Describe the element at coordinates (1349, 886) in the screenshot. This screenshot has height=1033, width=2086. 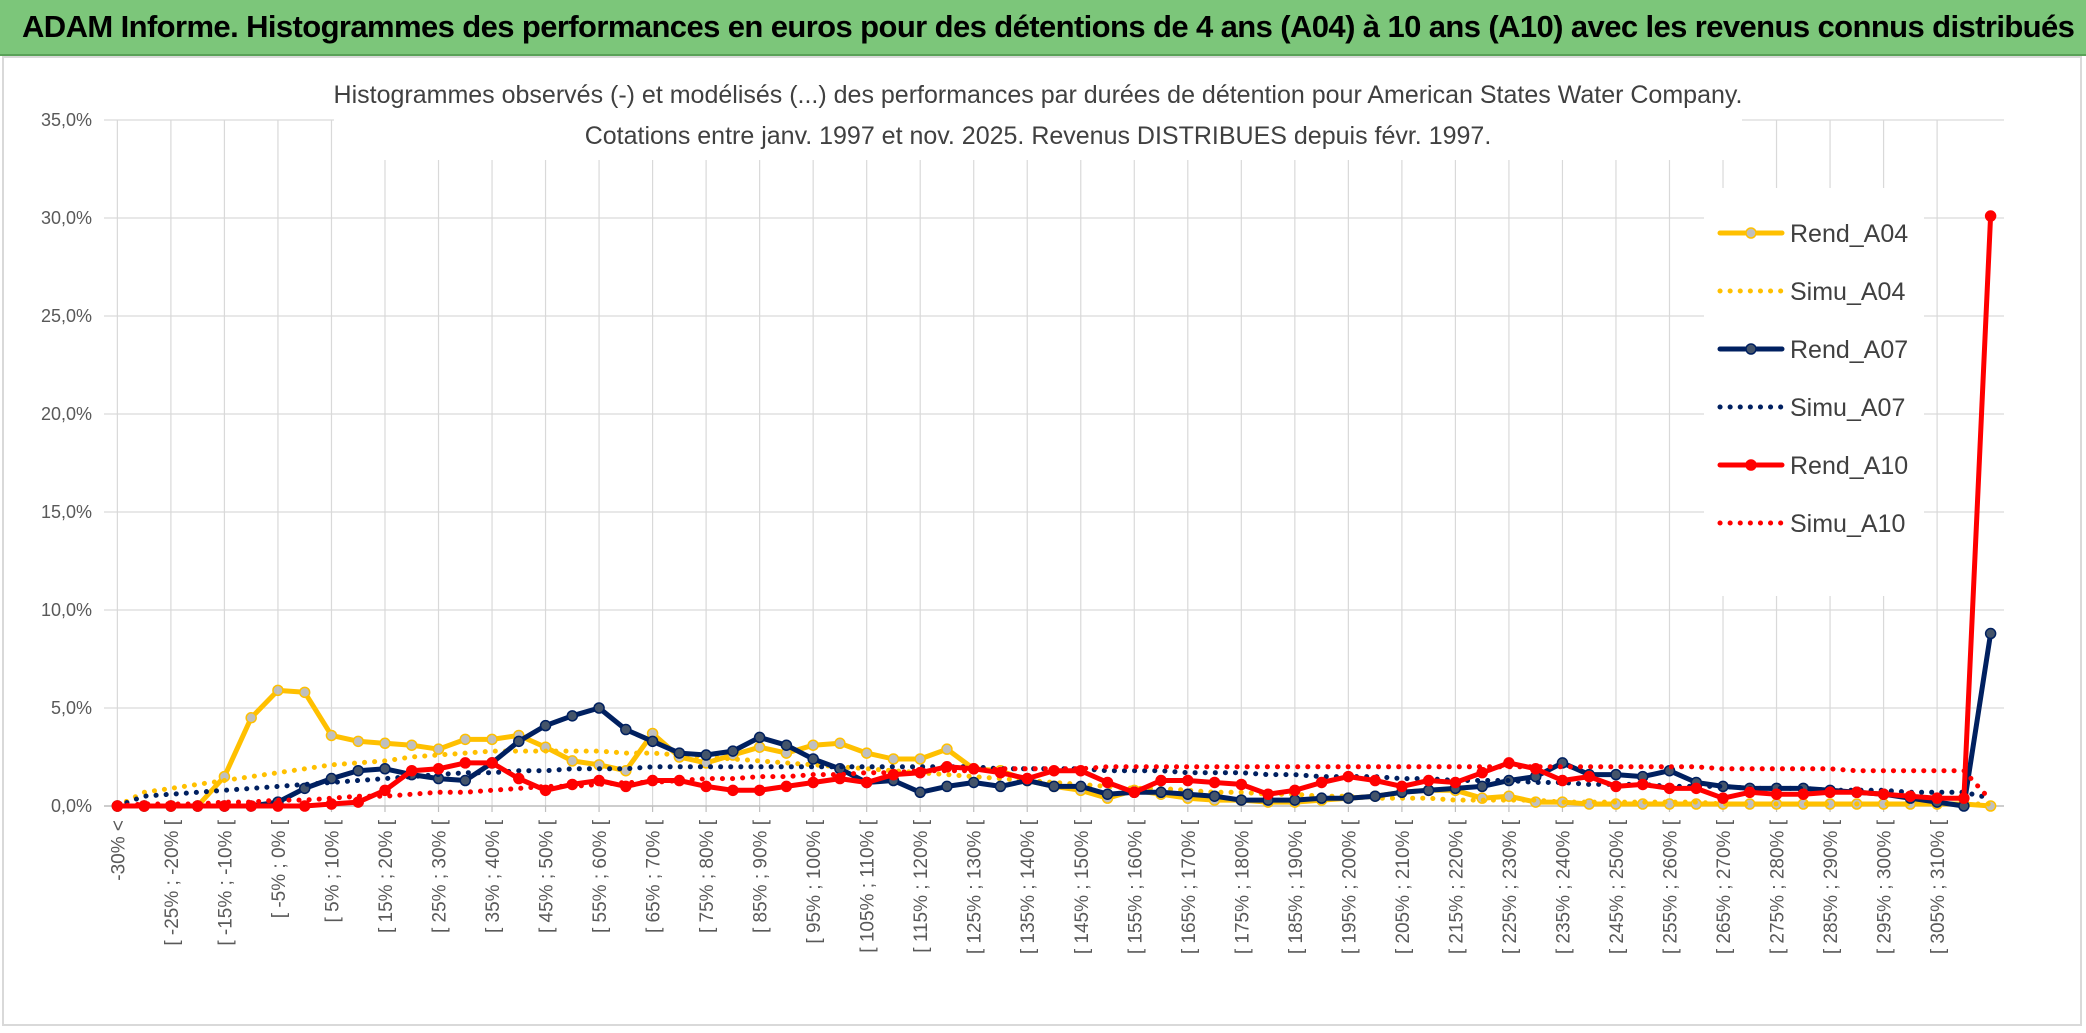
I see `x-tick-label: [ 195% ; 200% [` at that location.